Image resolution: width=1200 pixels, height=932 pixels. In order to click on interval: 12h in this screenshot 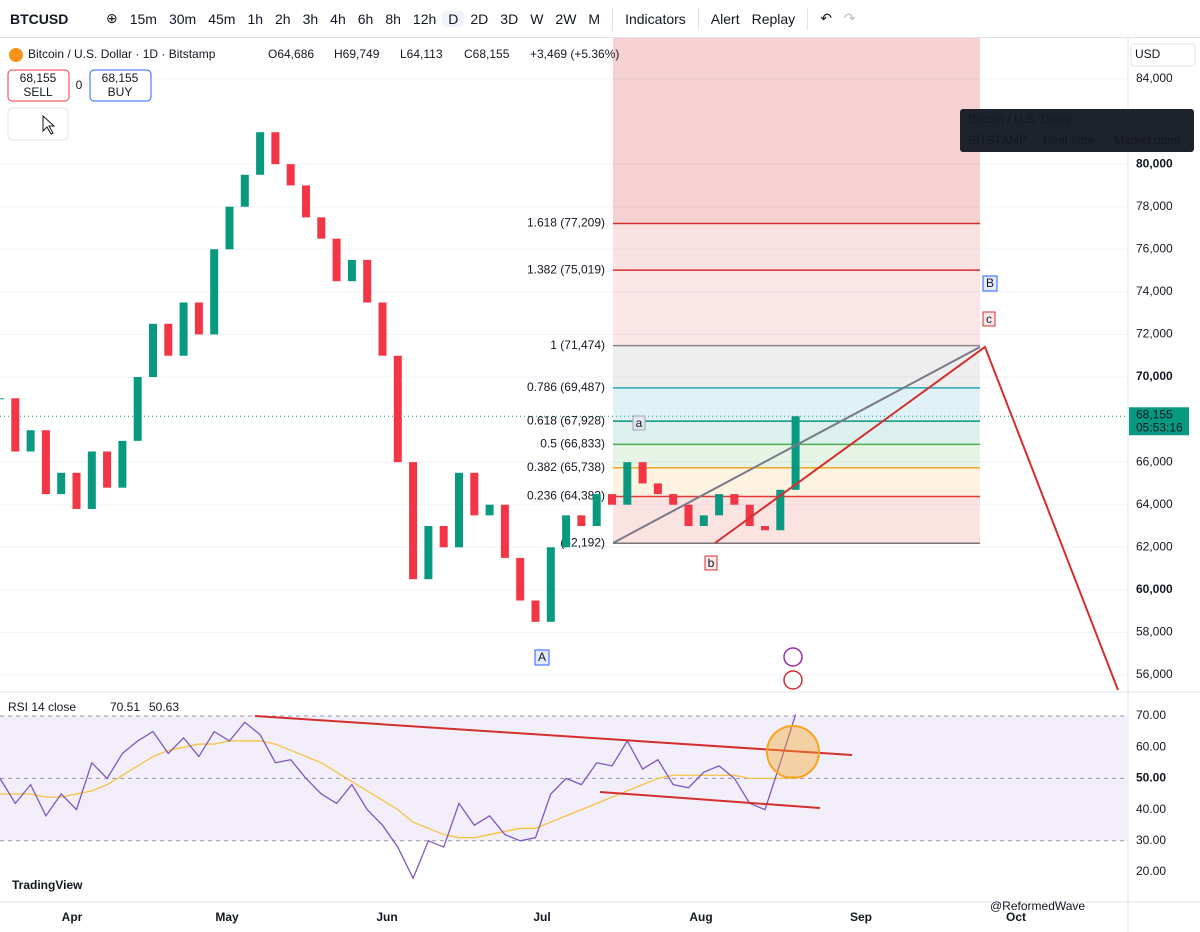, I will do `click(424, 18)`.